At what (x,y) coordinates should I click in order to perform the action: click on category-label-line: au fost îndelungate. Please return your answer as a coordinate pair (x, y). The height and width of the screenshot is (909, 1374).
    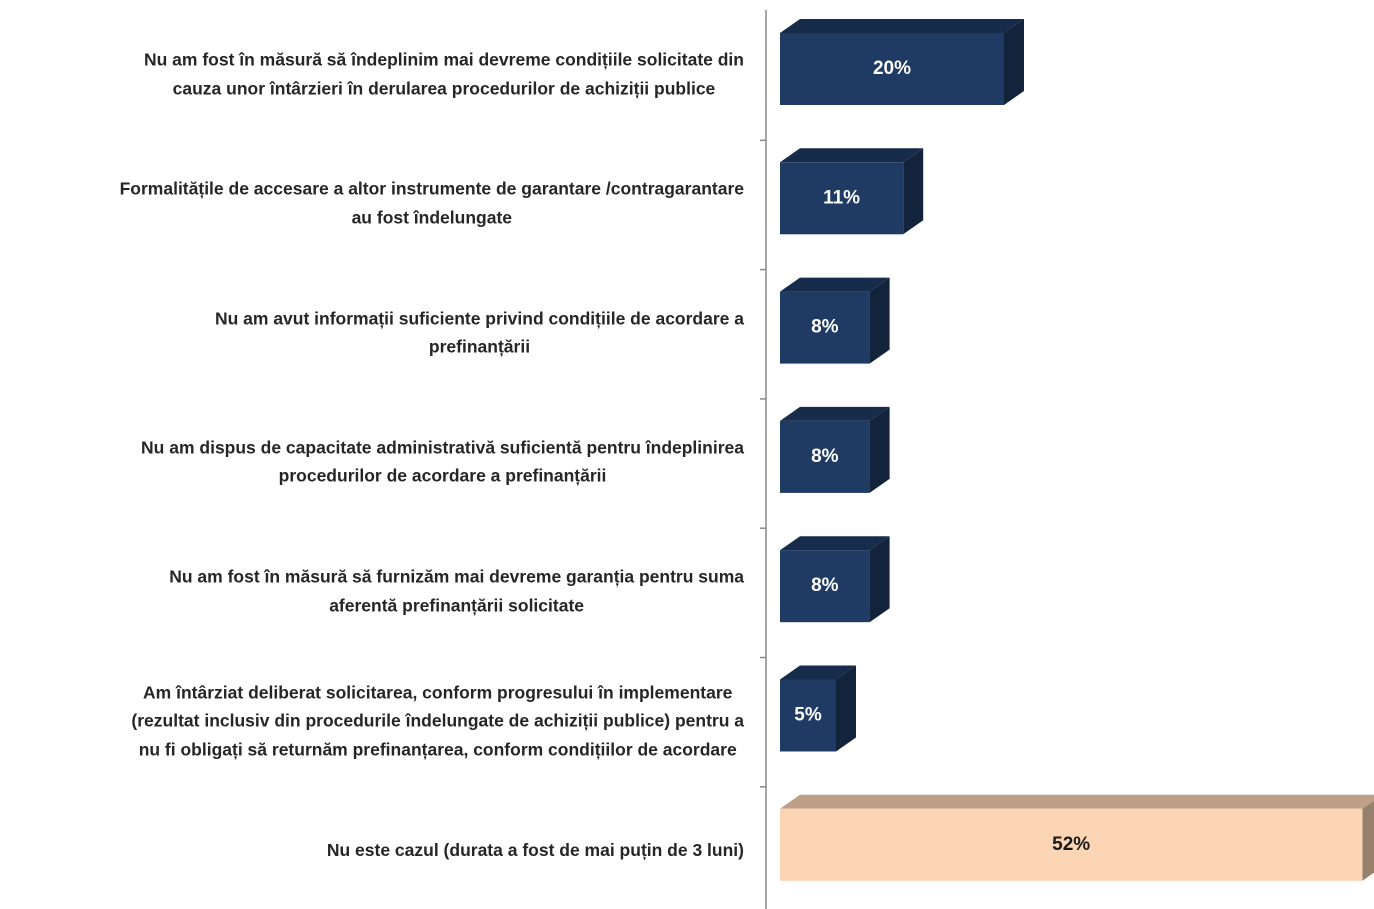
    Looking at the image, I should click on (432, 217).